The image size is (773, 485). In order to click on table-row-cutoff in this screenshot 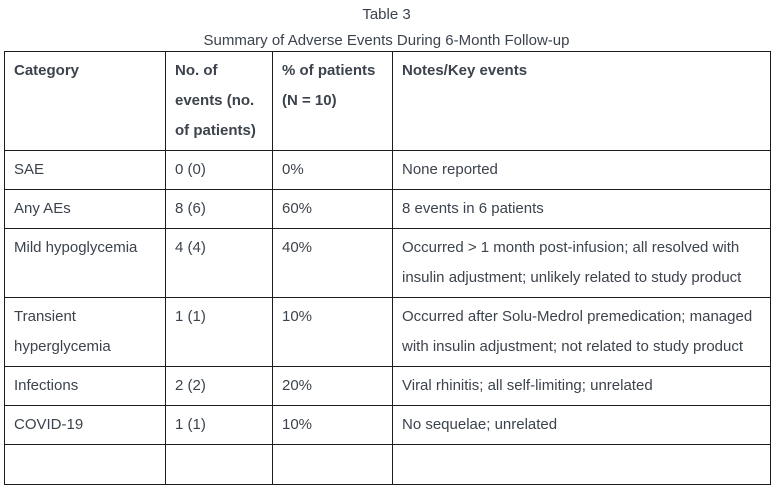, I will do `click(387, 464)`.